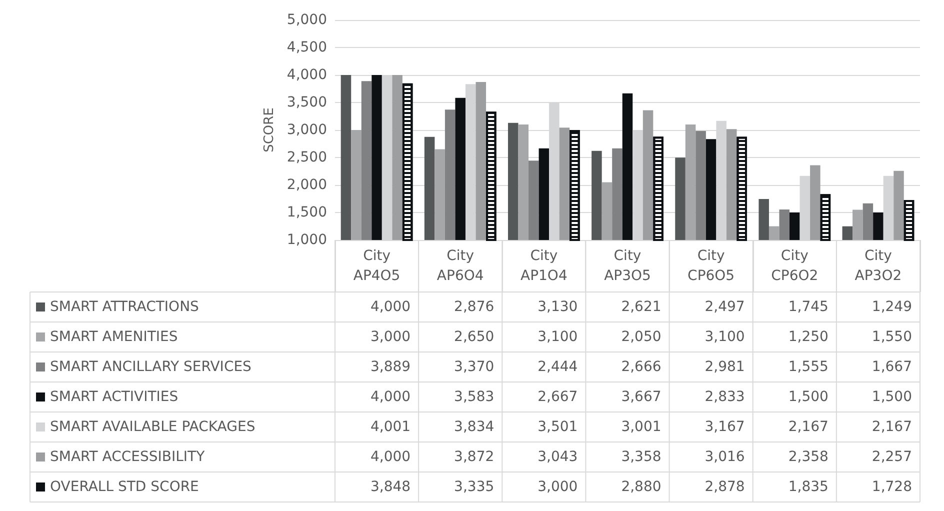  What do you see at coordinates (128, 457) in the screenshot?
I see `legend-label: SMART ACCESSIBILITY` at bounding box center [128, 457].